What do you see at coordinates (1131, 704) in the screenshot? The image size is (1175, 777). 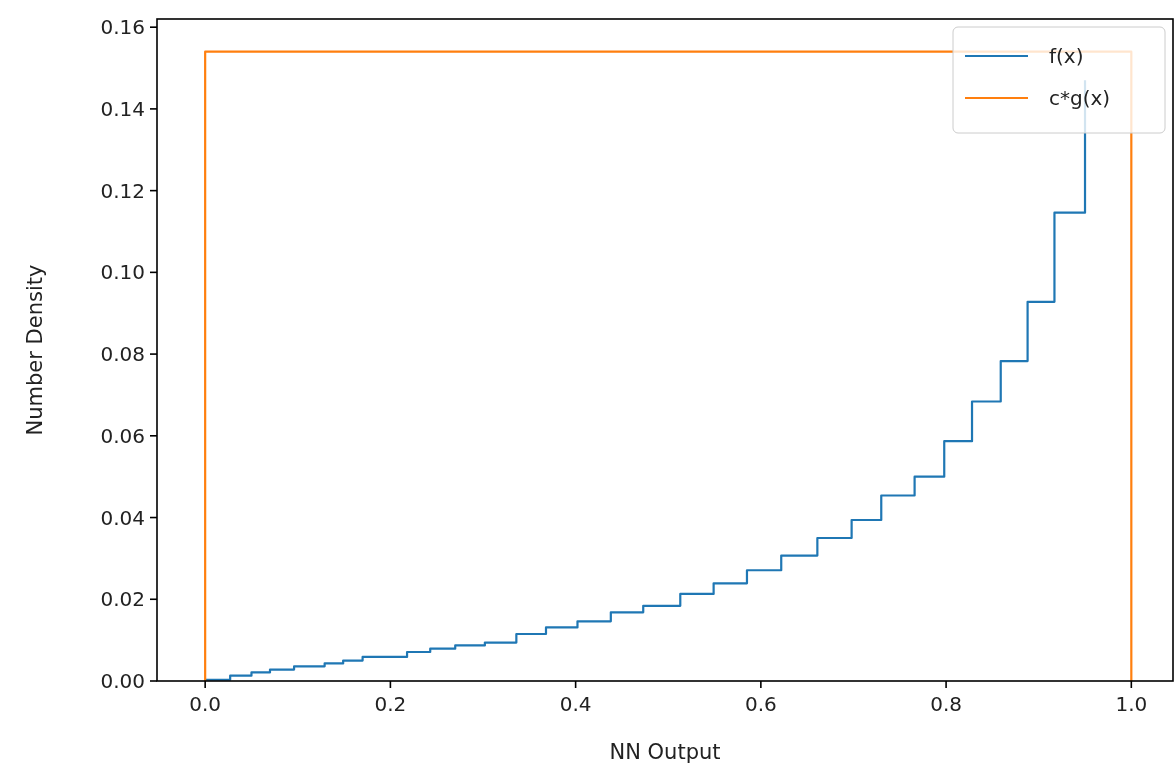 I see `x-tick-label: 1.0` at bounding box center [1131, 704].